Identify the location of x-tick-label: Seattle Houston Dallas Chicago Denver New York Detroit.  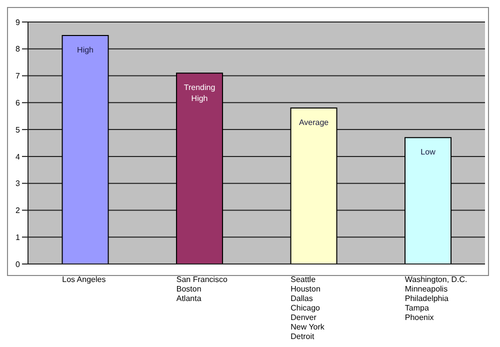
(308, 308).